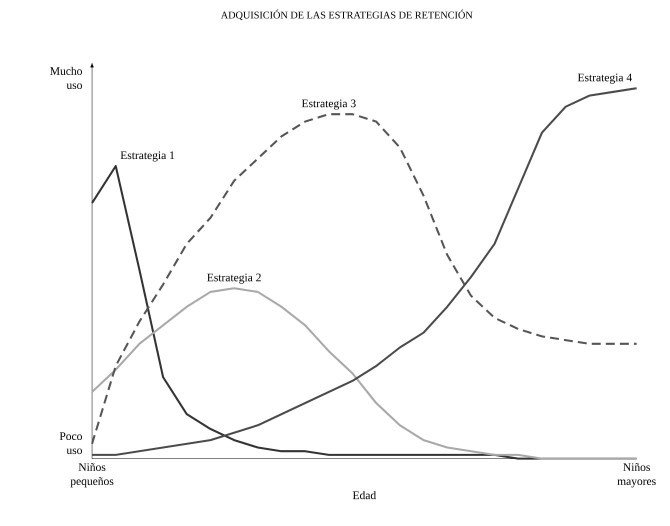 Image resolution: width=670 pixels, height=526 pixels. I want to click on series-label: Estrategia 3, so click(329, 104).